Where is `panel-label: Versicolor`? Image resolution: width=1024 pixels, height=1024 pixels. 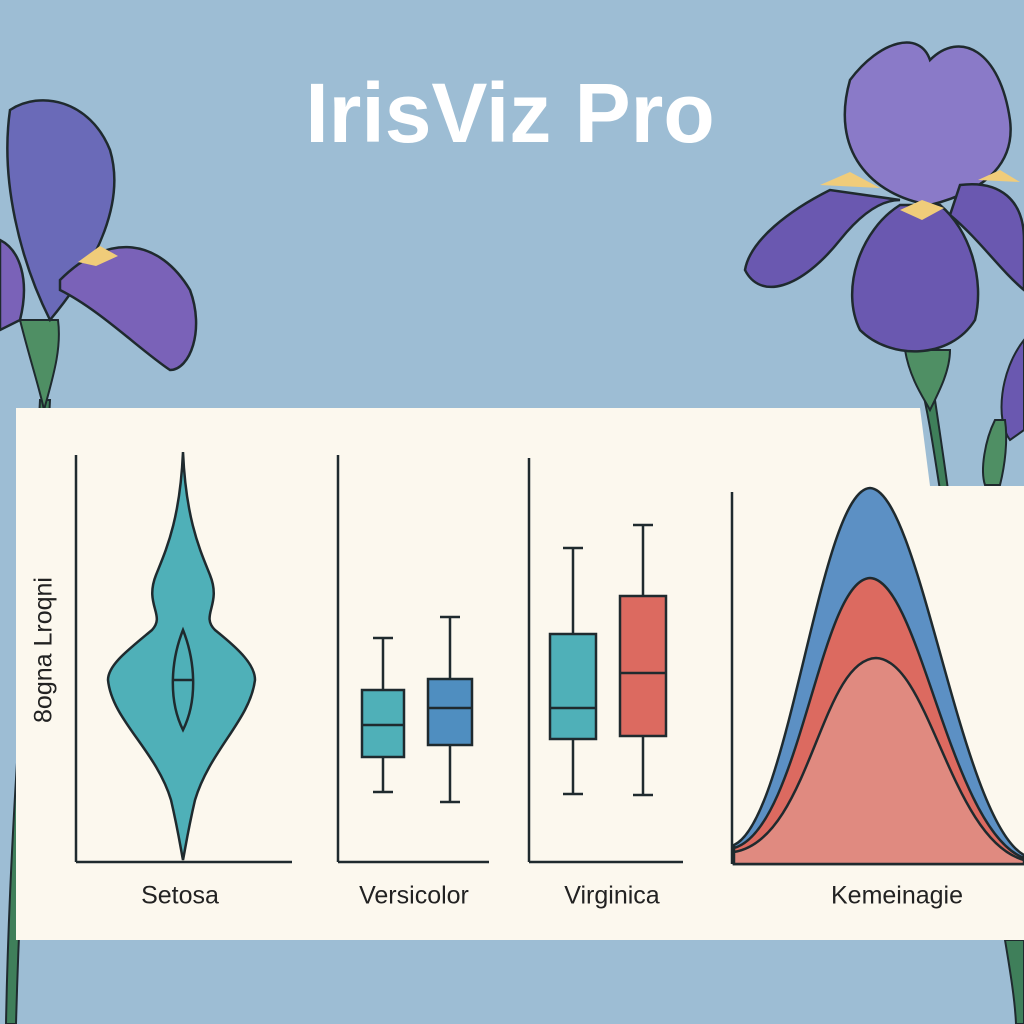
panel-label: Versicolor is located at coordinates (414, 896).